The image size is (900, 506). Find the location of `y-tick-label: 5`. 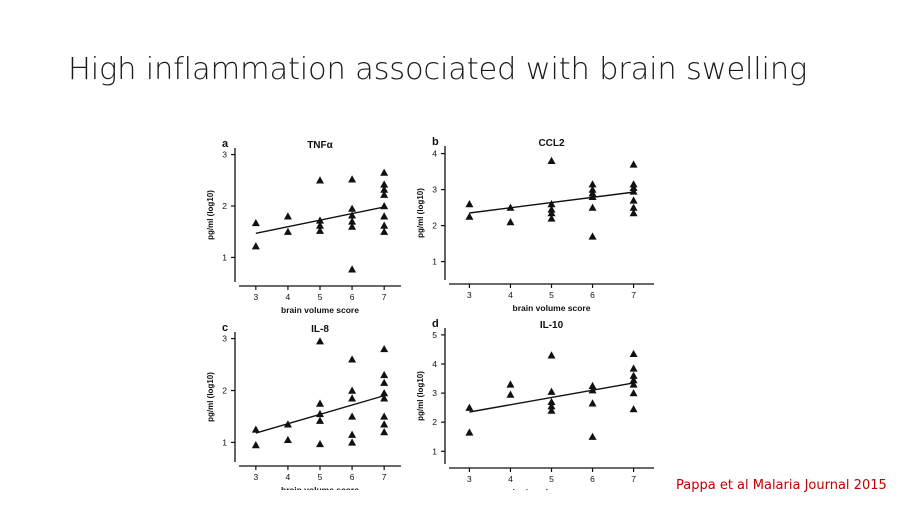

y-tick-label: 5 is located at coordinates (434, 335).